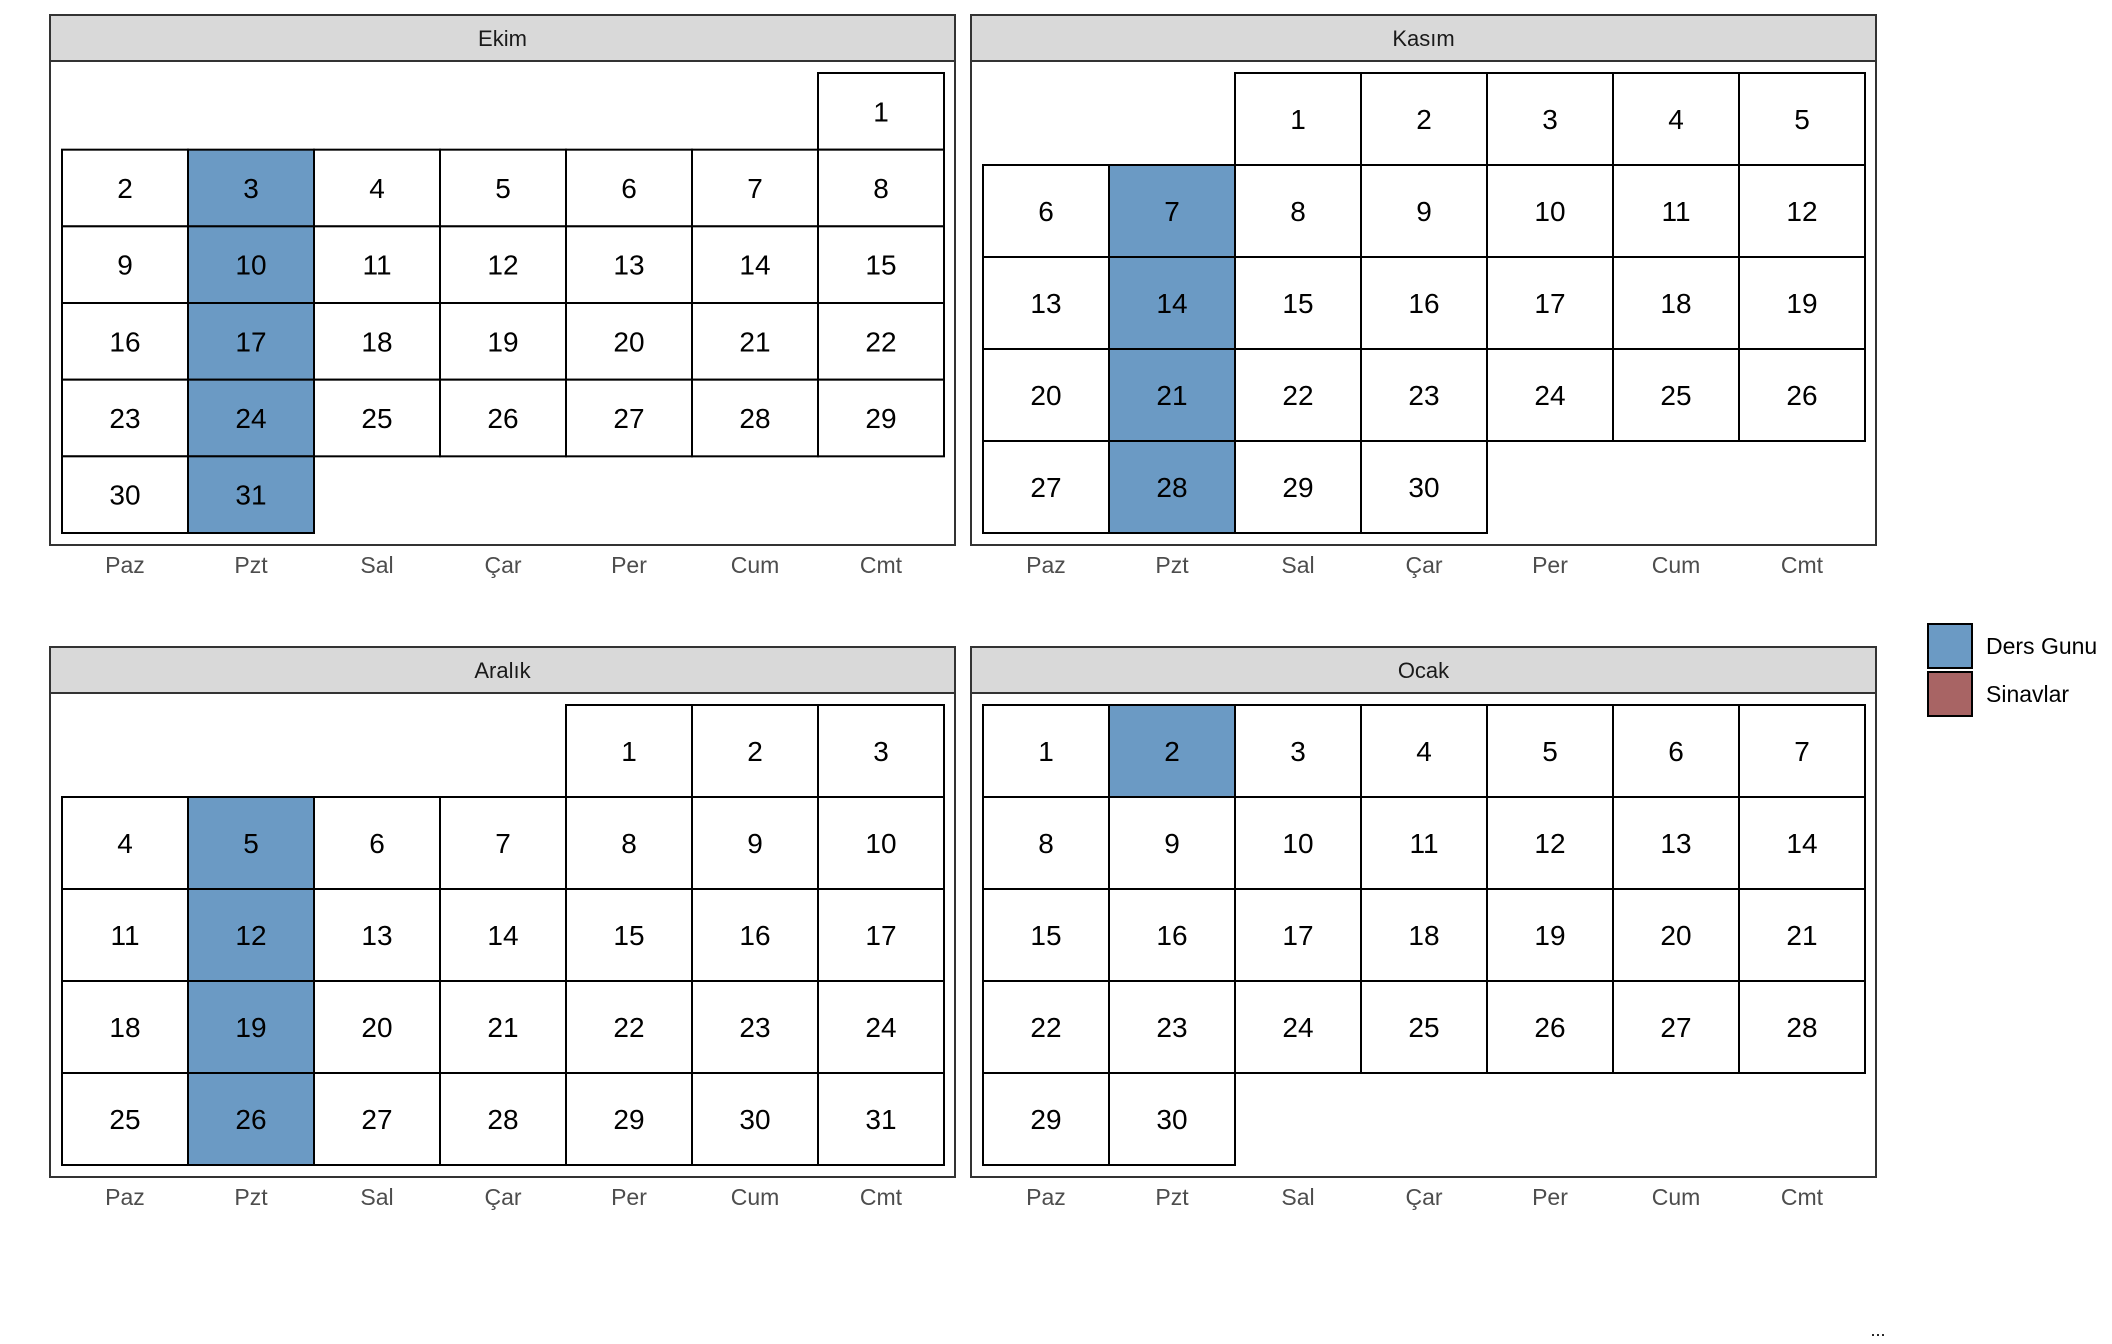 The width and height of the screenshot is (2112, 1344). Describe the element at coordinates (502, 935) in the screenshot. I see `day-label: 14` at that location.